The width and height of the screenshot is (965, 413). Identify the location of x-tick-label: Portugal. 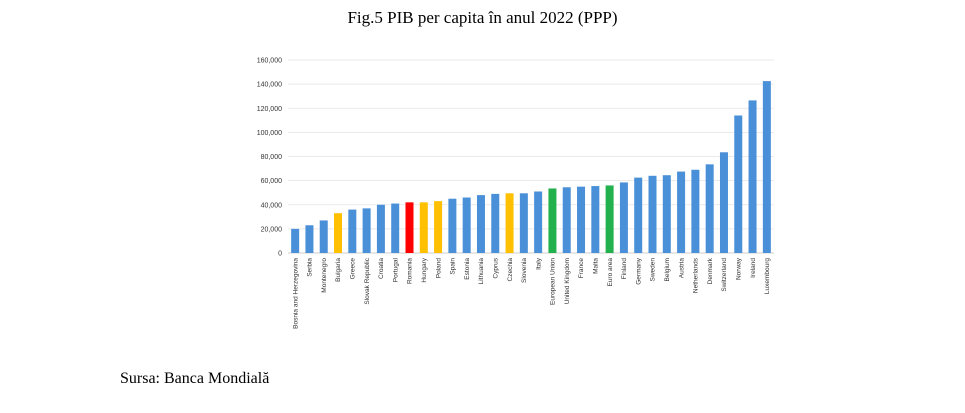
(395, 269).